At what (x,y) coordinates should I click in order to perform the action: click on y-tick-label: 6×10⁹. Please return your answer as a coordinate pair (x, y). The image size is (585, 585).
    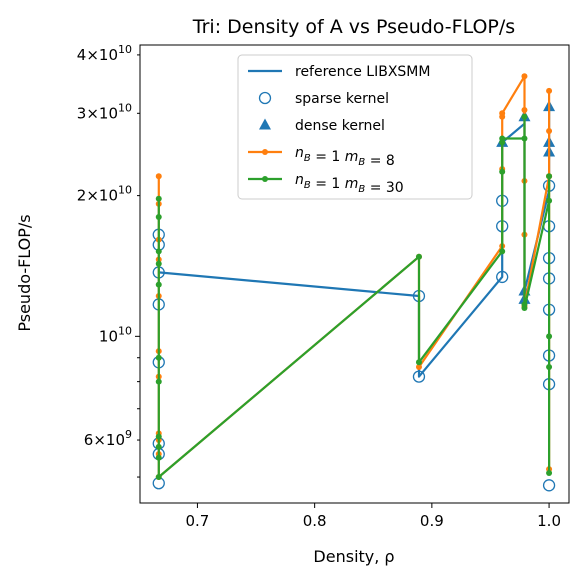
    Looking at the image, I should click on (108, 438).